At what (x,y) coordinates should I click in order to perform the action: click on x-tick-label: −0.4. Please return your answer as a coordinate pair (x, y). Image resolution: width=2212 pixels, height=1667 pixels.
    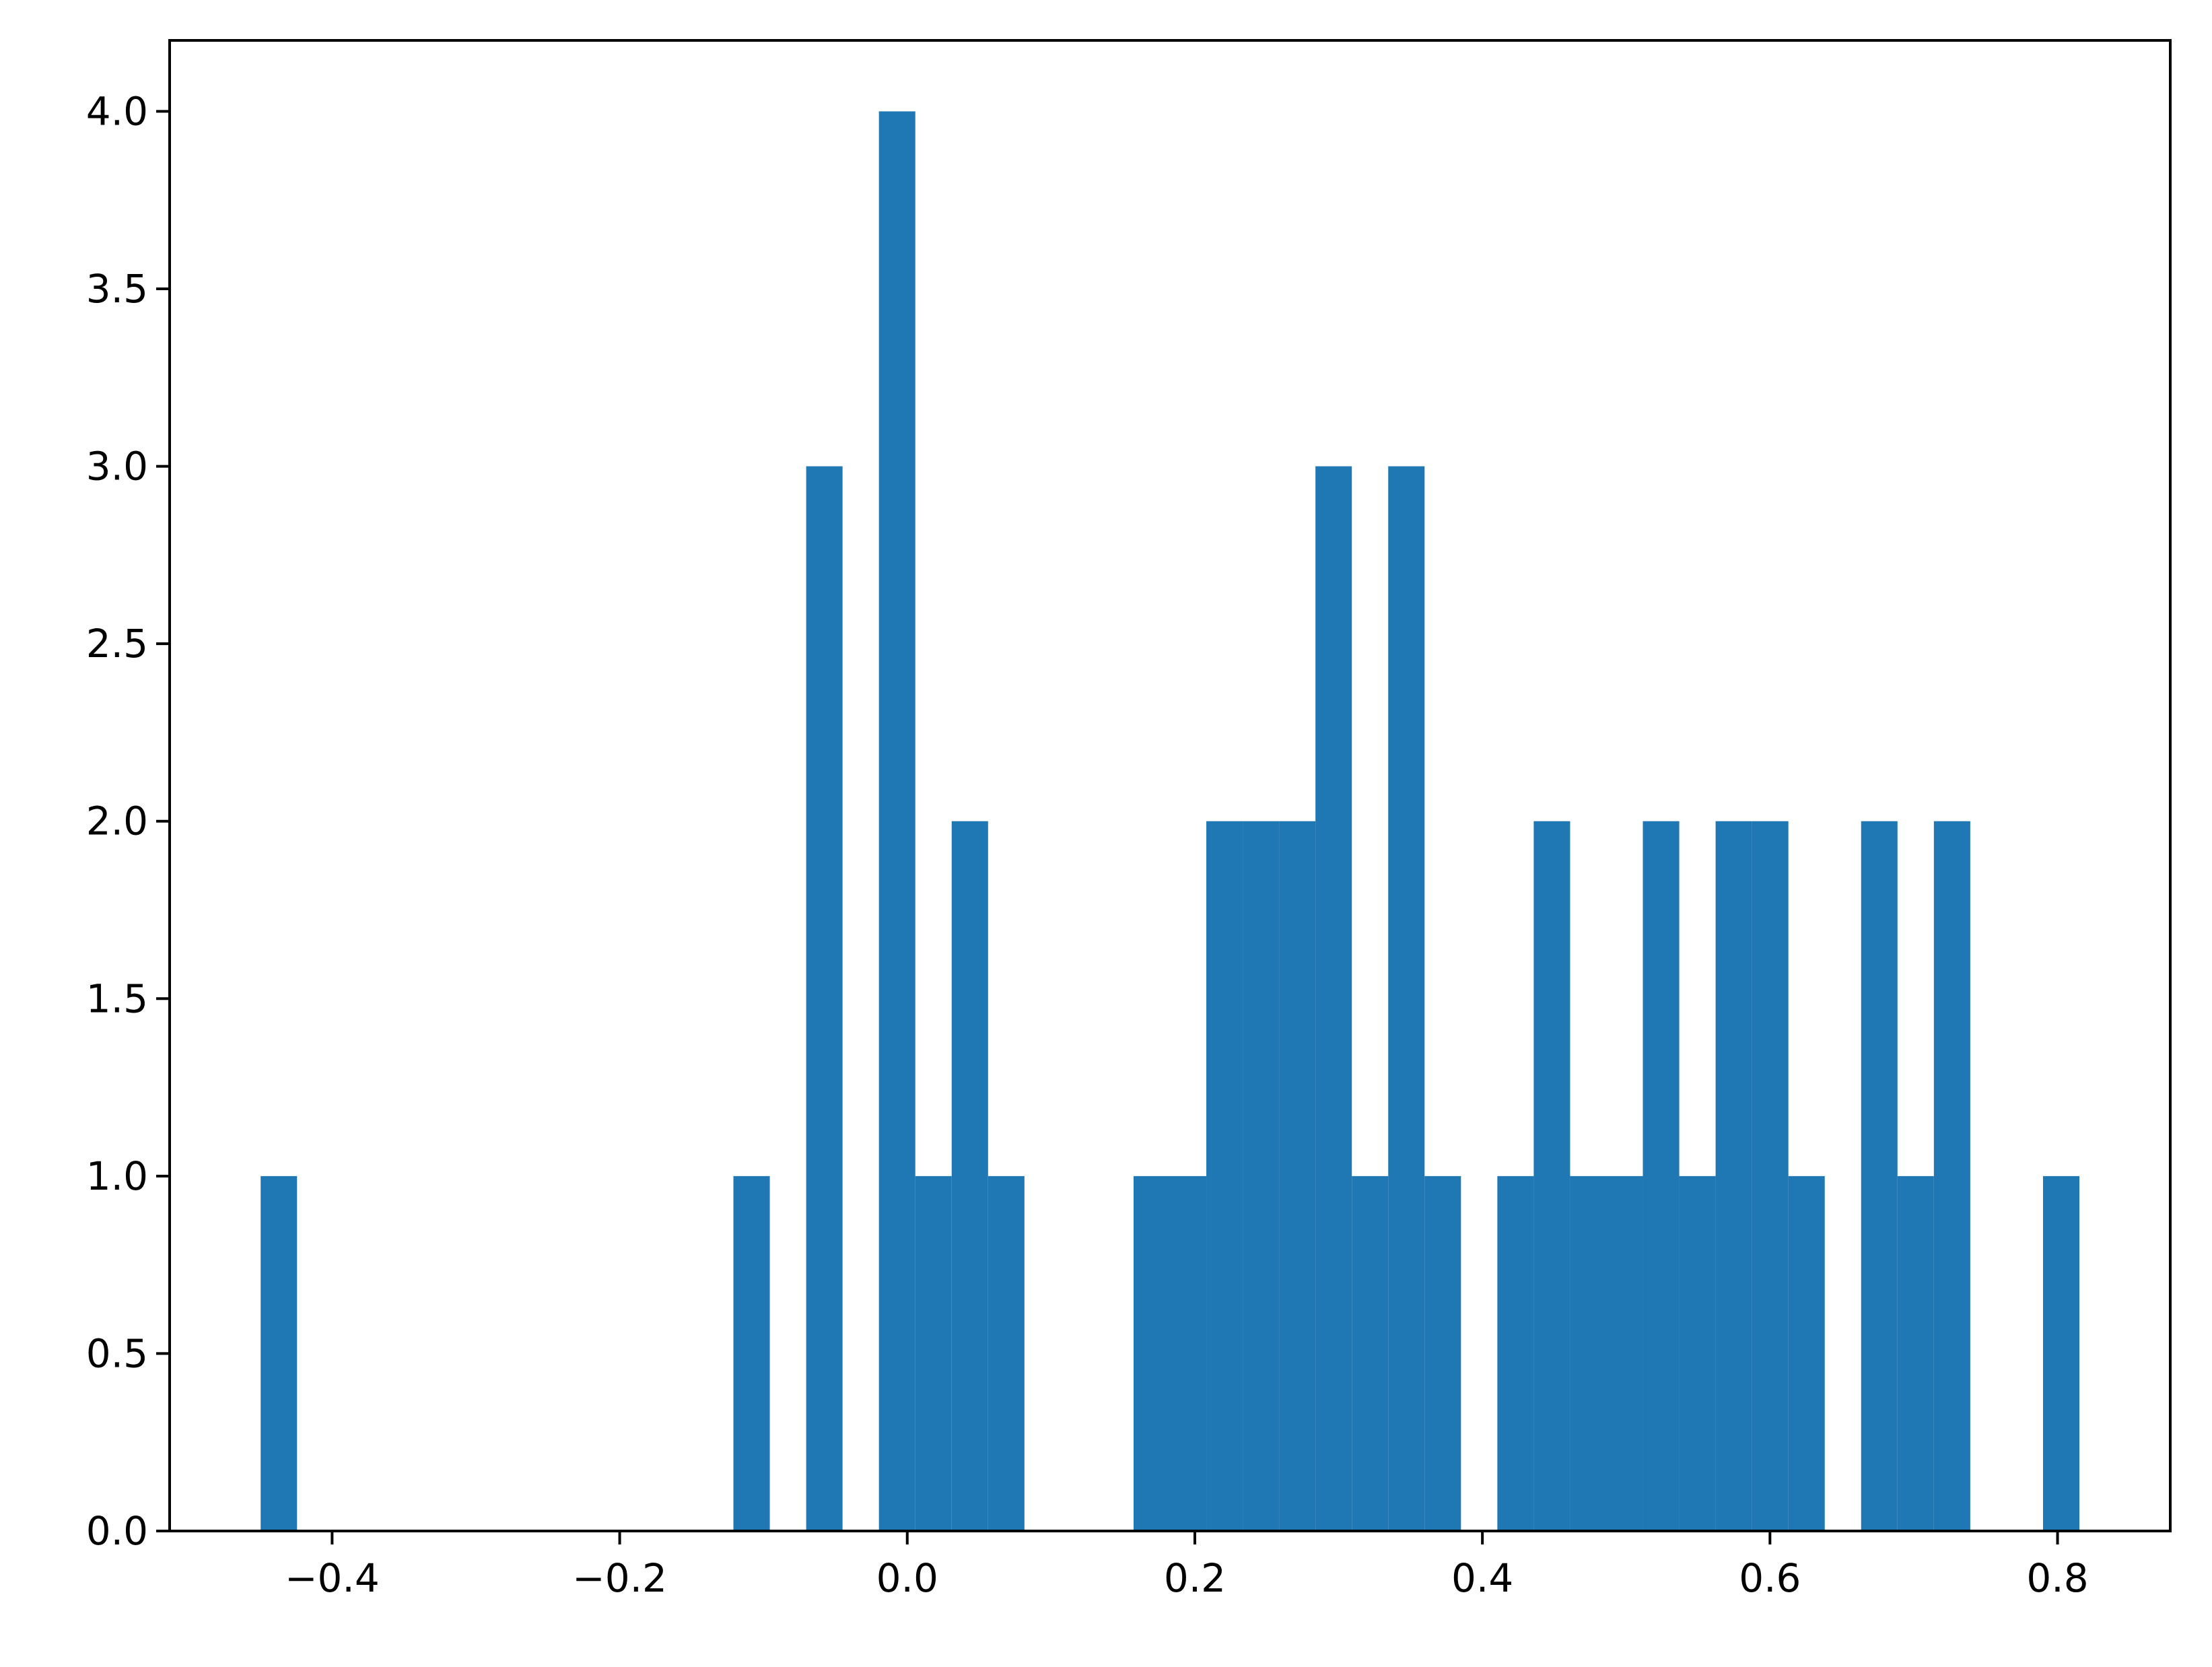
    Looking at the image, I should click on (332, 1578).